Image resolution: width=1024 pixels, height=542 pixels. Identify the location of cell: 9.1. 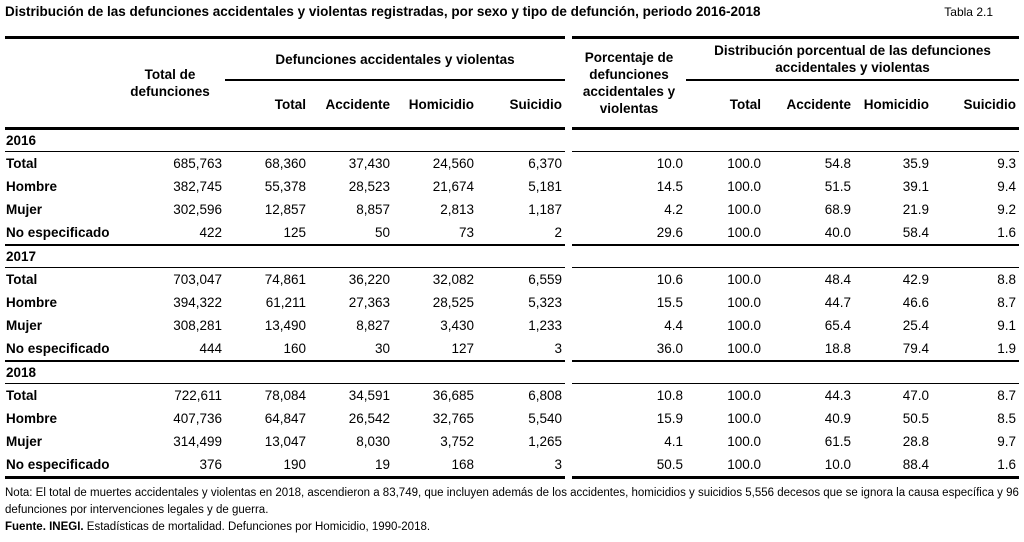
(1006, 325).